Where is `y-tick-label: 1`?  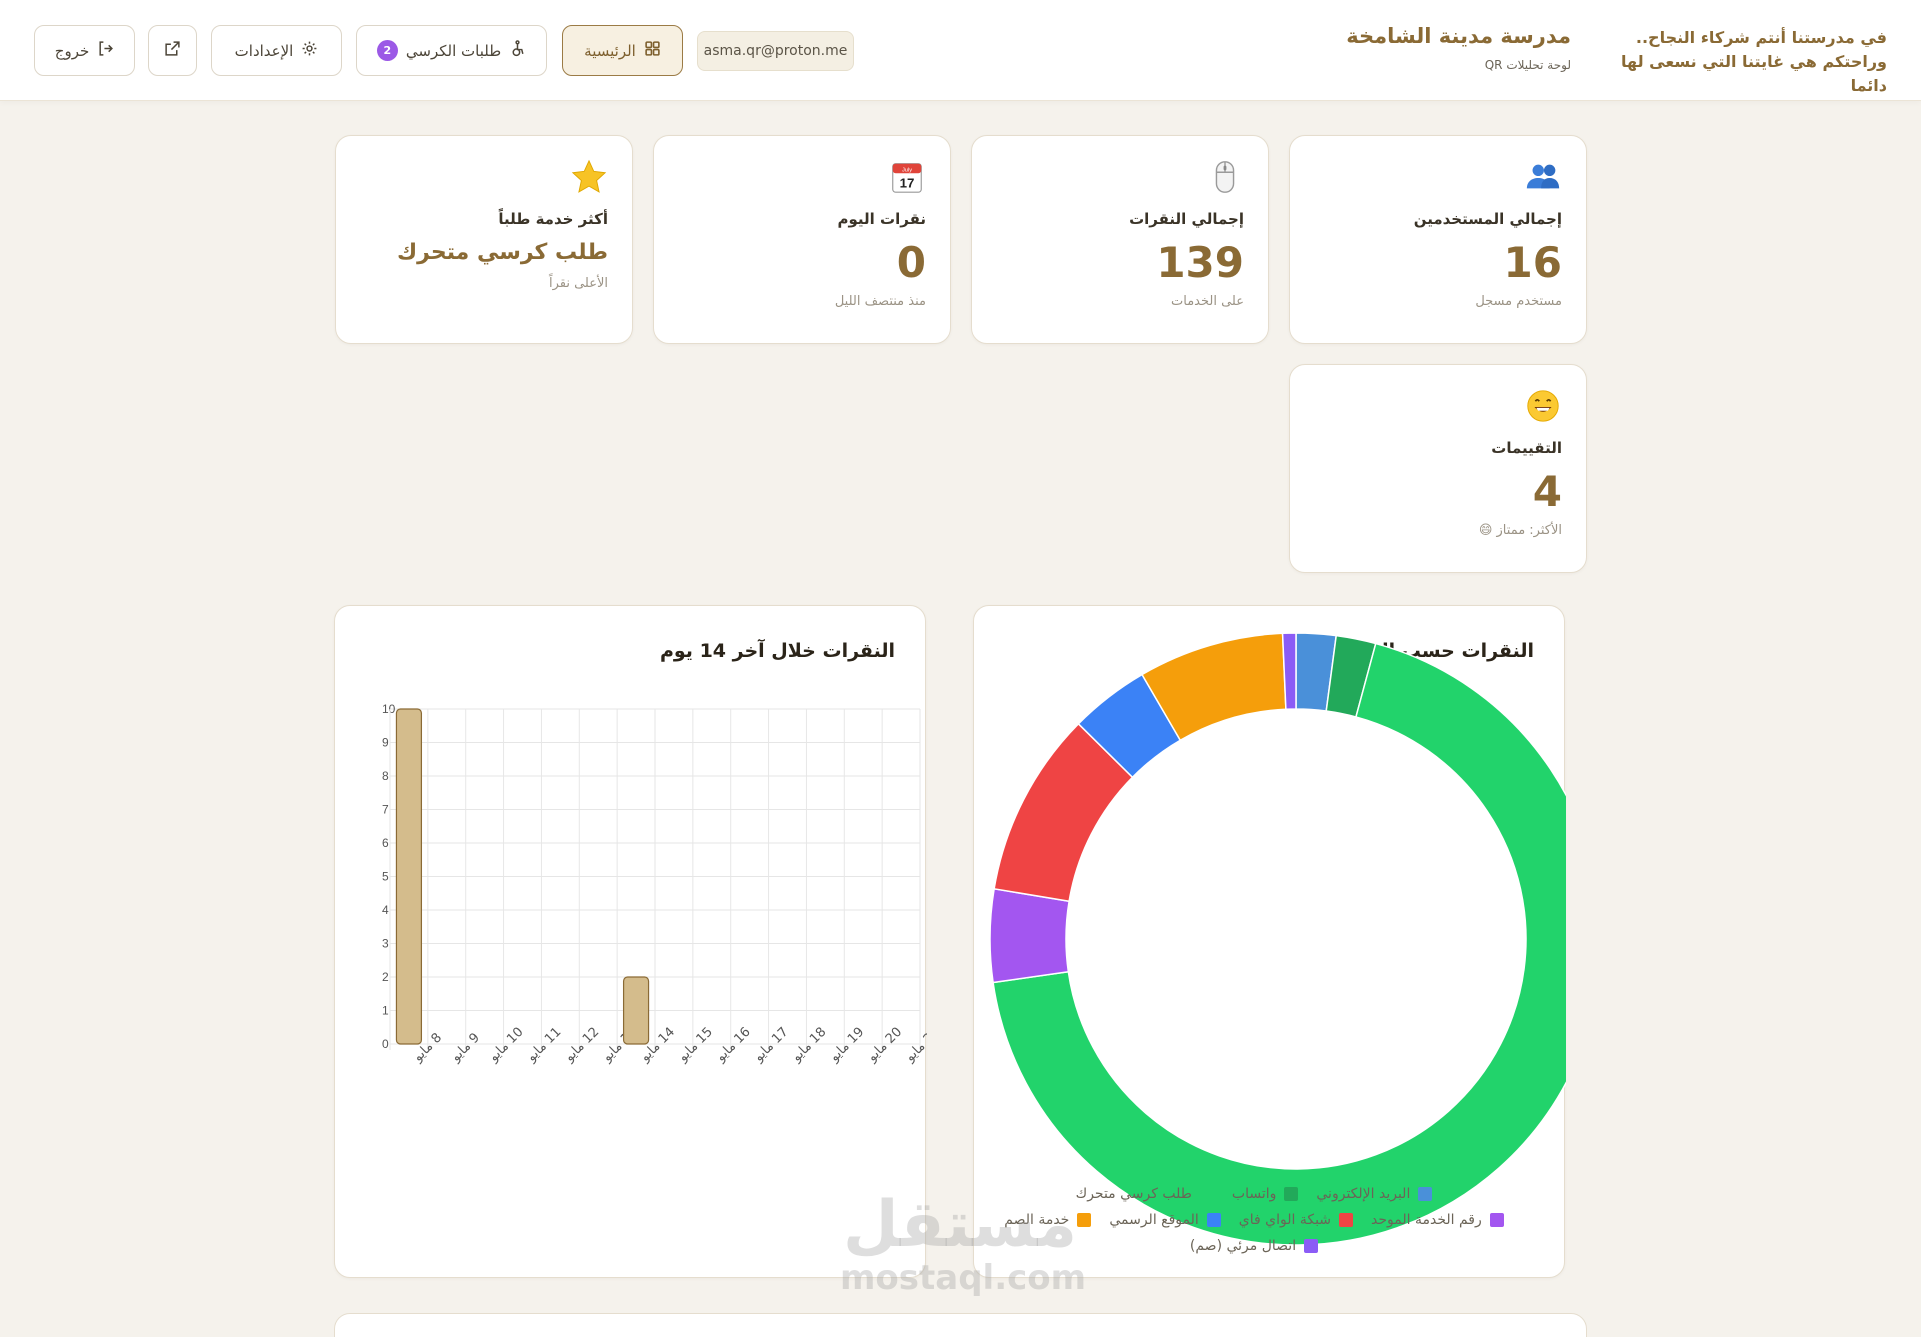
y-tick-label: 1 is located at coordinates (385, 1011).